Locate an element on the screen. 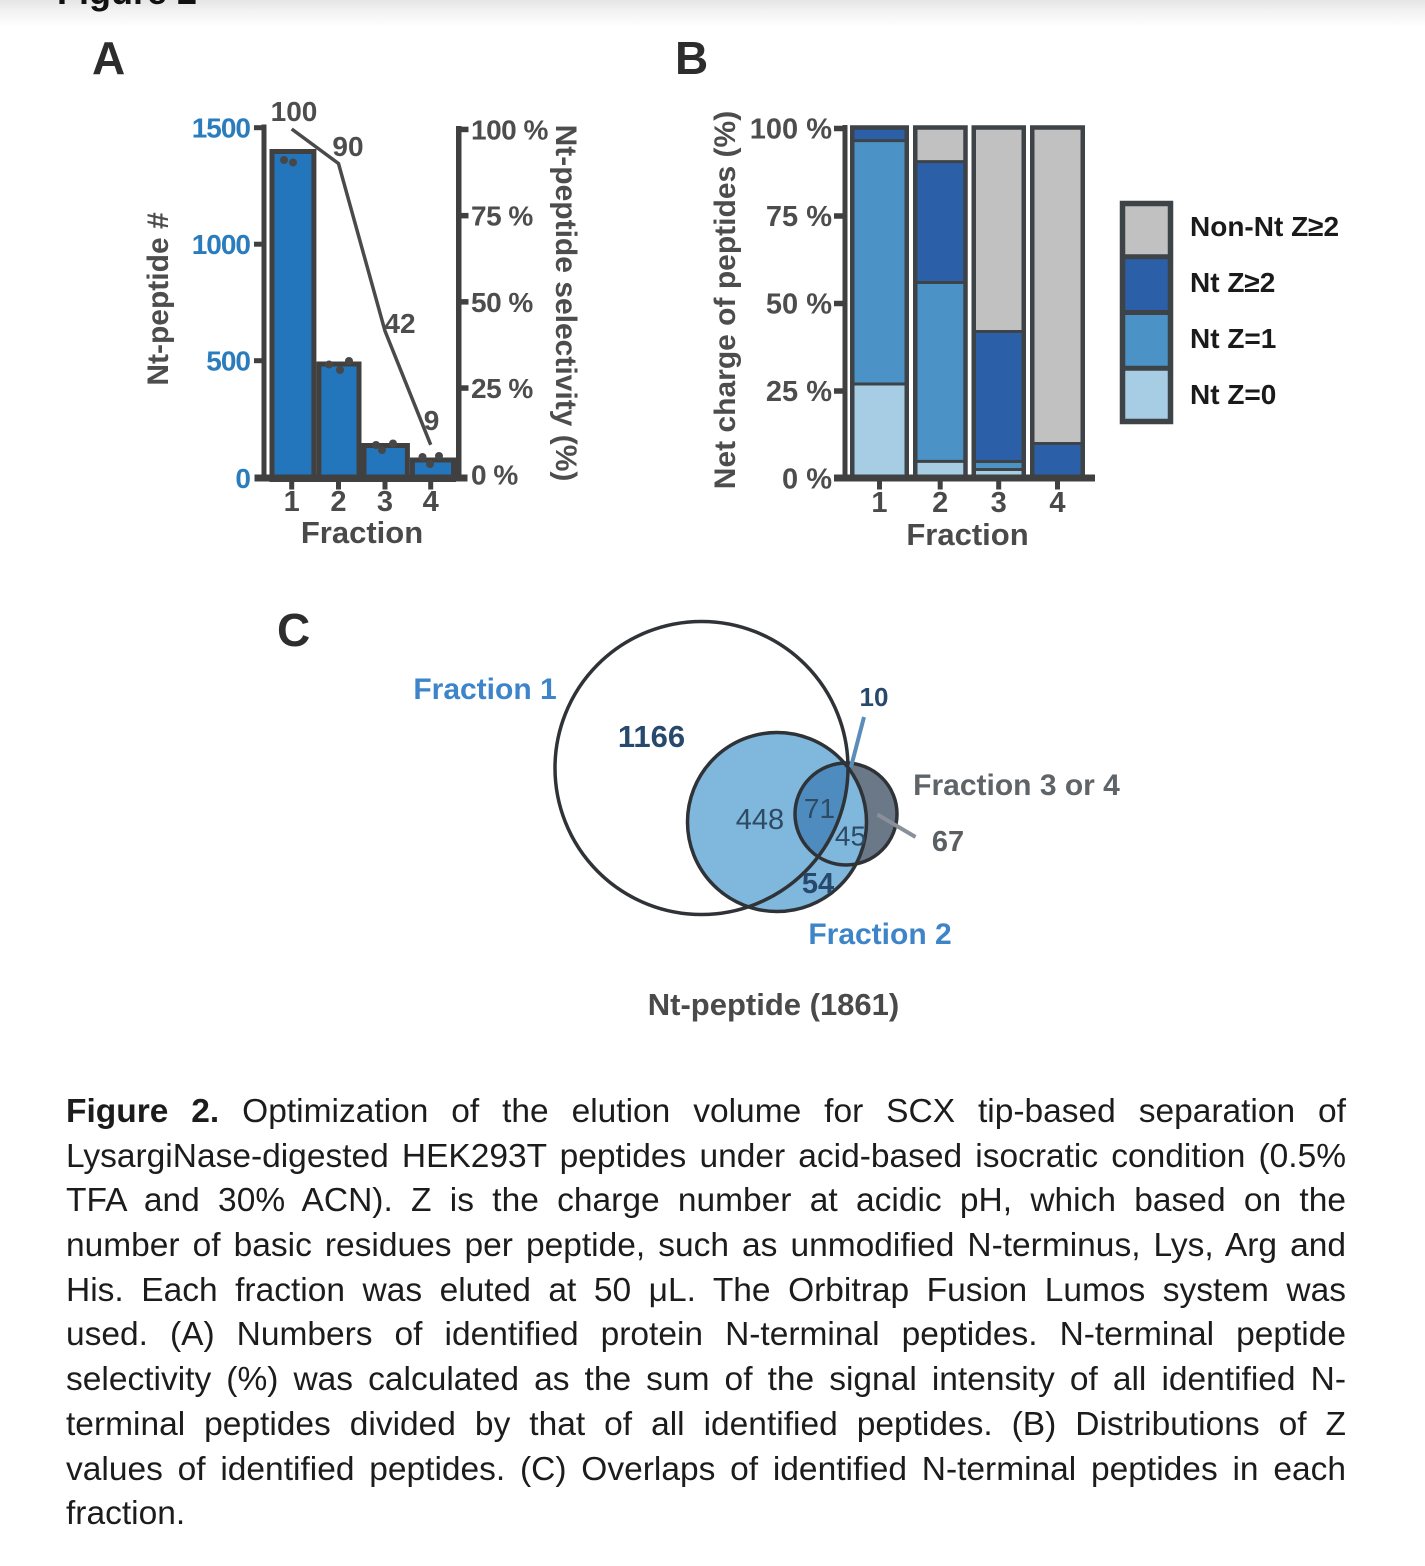  svg-text: Non-Nt Z≥2 is located at coordinates (1264, 226).